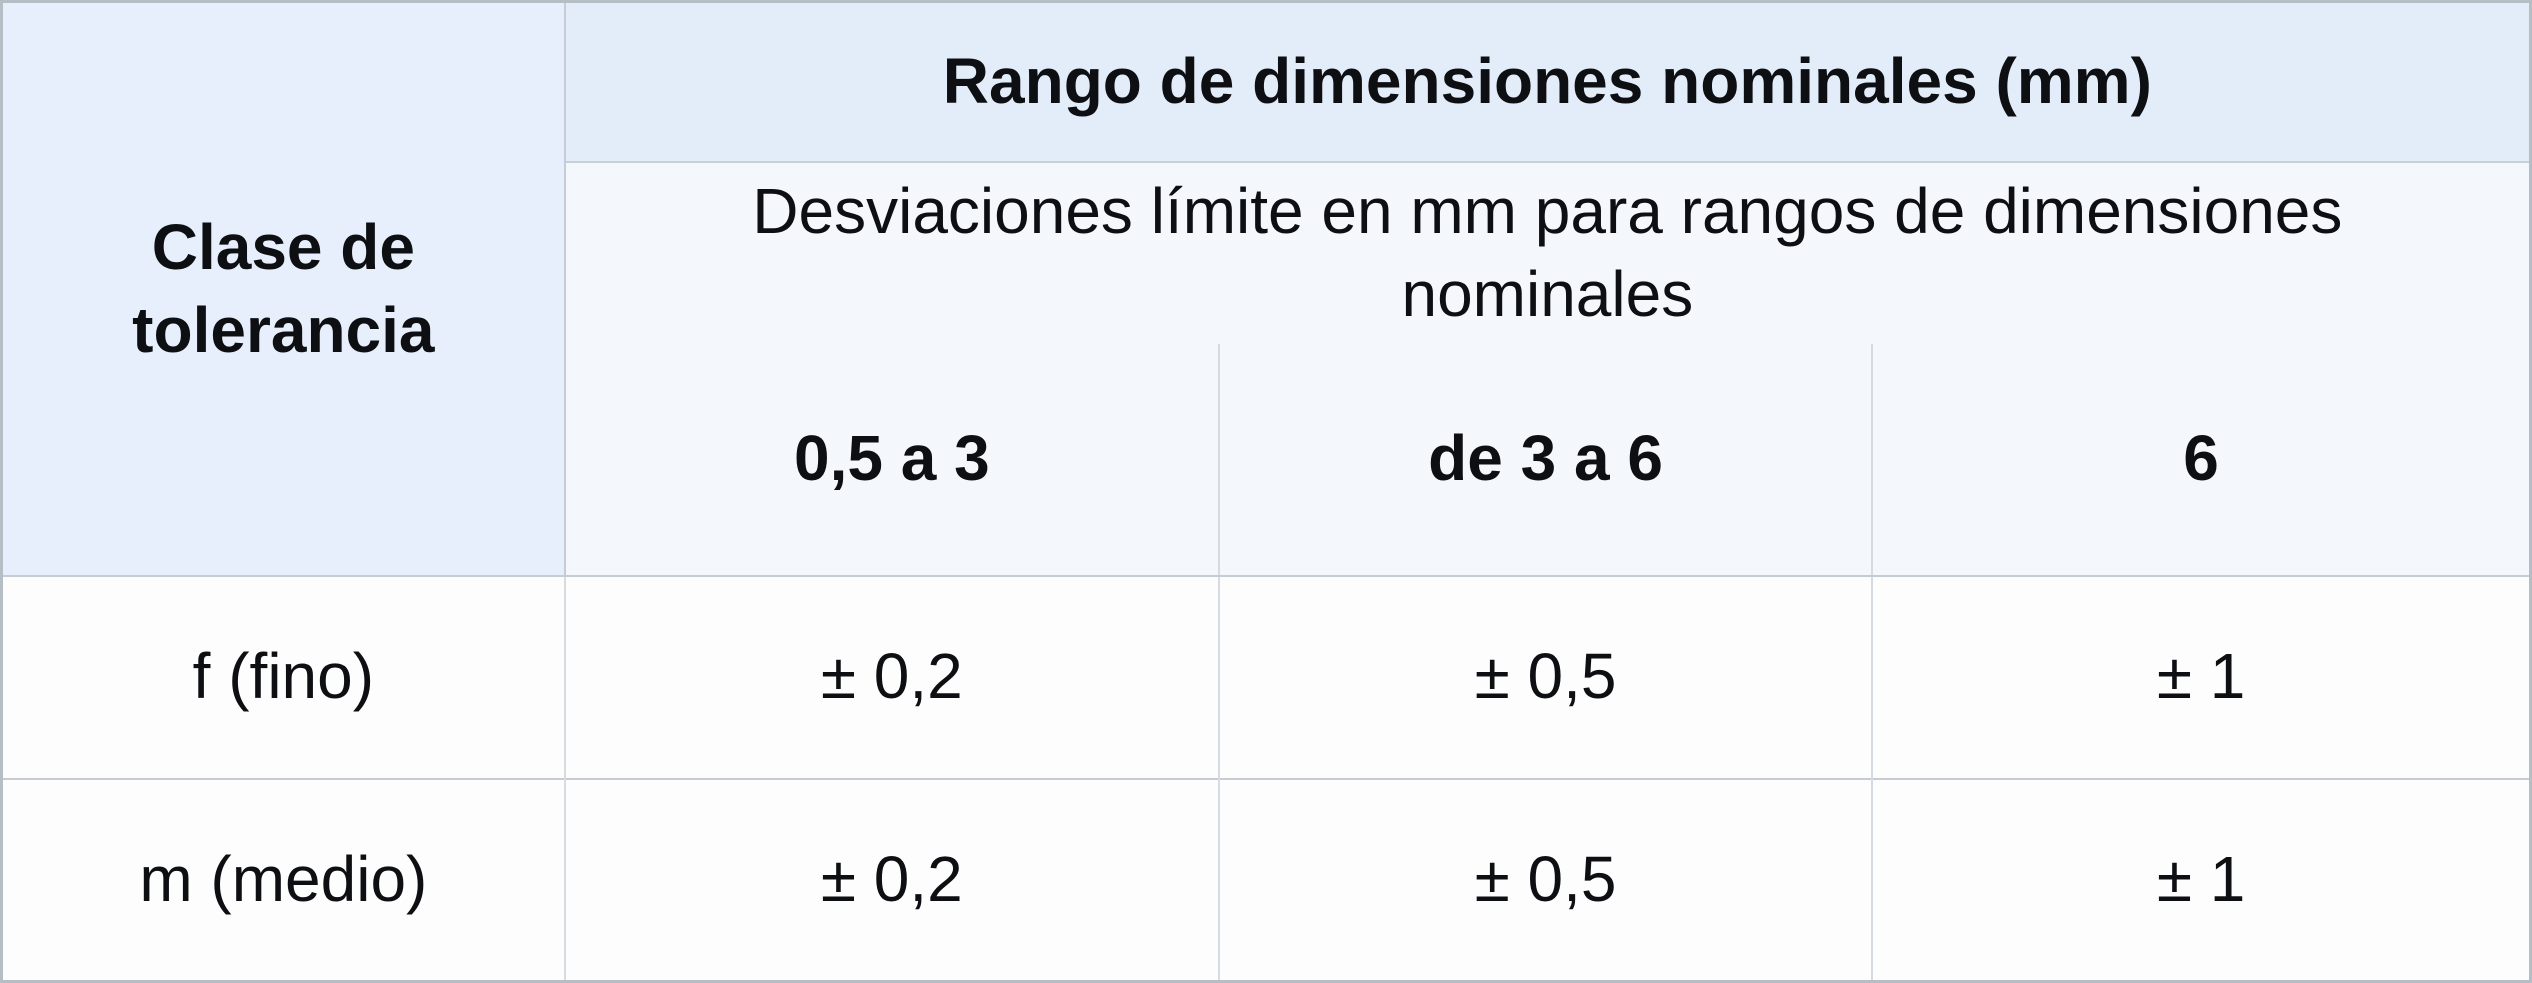  What do you see at coordinates (1545, 460) in the screenshot?
I see `range-header-cell-2: de 3 a 6` at bounding box center [1545, 460].